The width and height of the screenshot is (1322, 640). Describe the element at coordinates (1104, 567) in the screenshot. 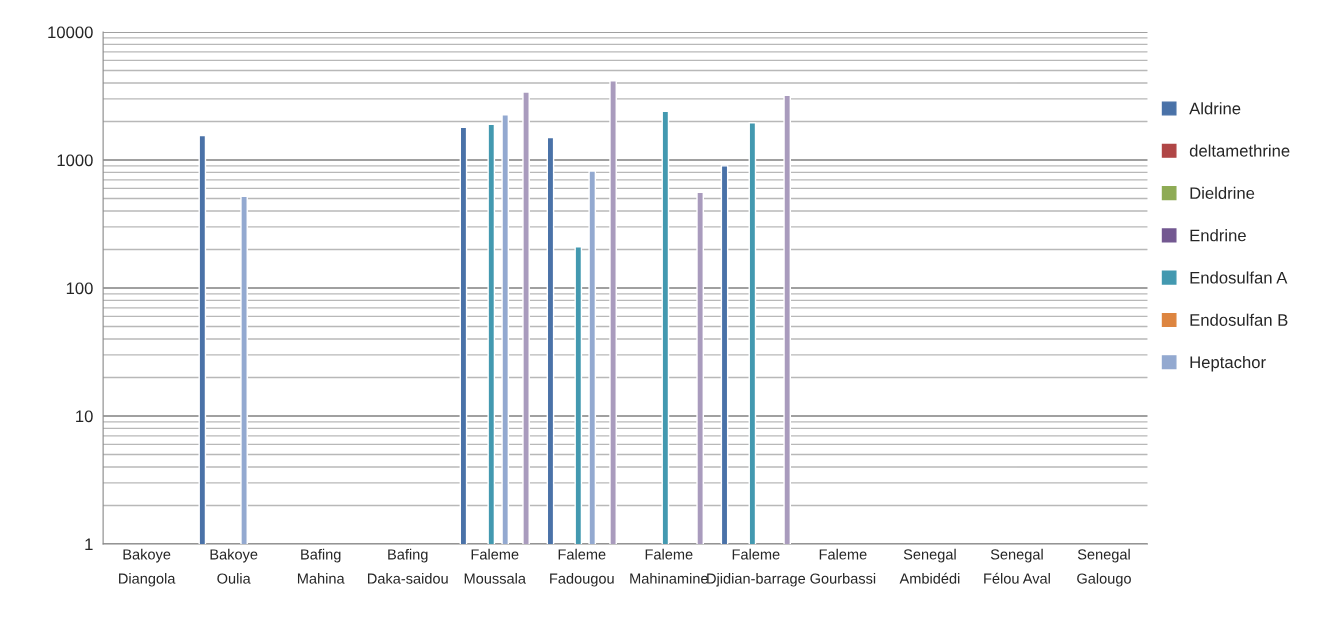

I see `x-tick-label: Senegal Galougo` at that location.